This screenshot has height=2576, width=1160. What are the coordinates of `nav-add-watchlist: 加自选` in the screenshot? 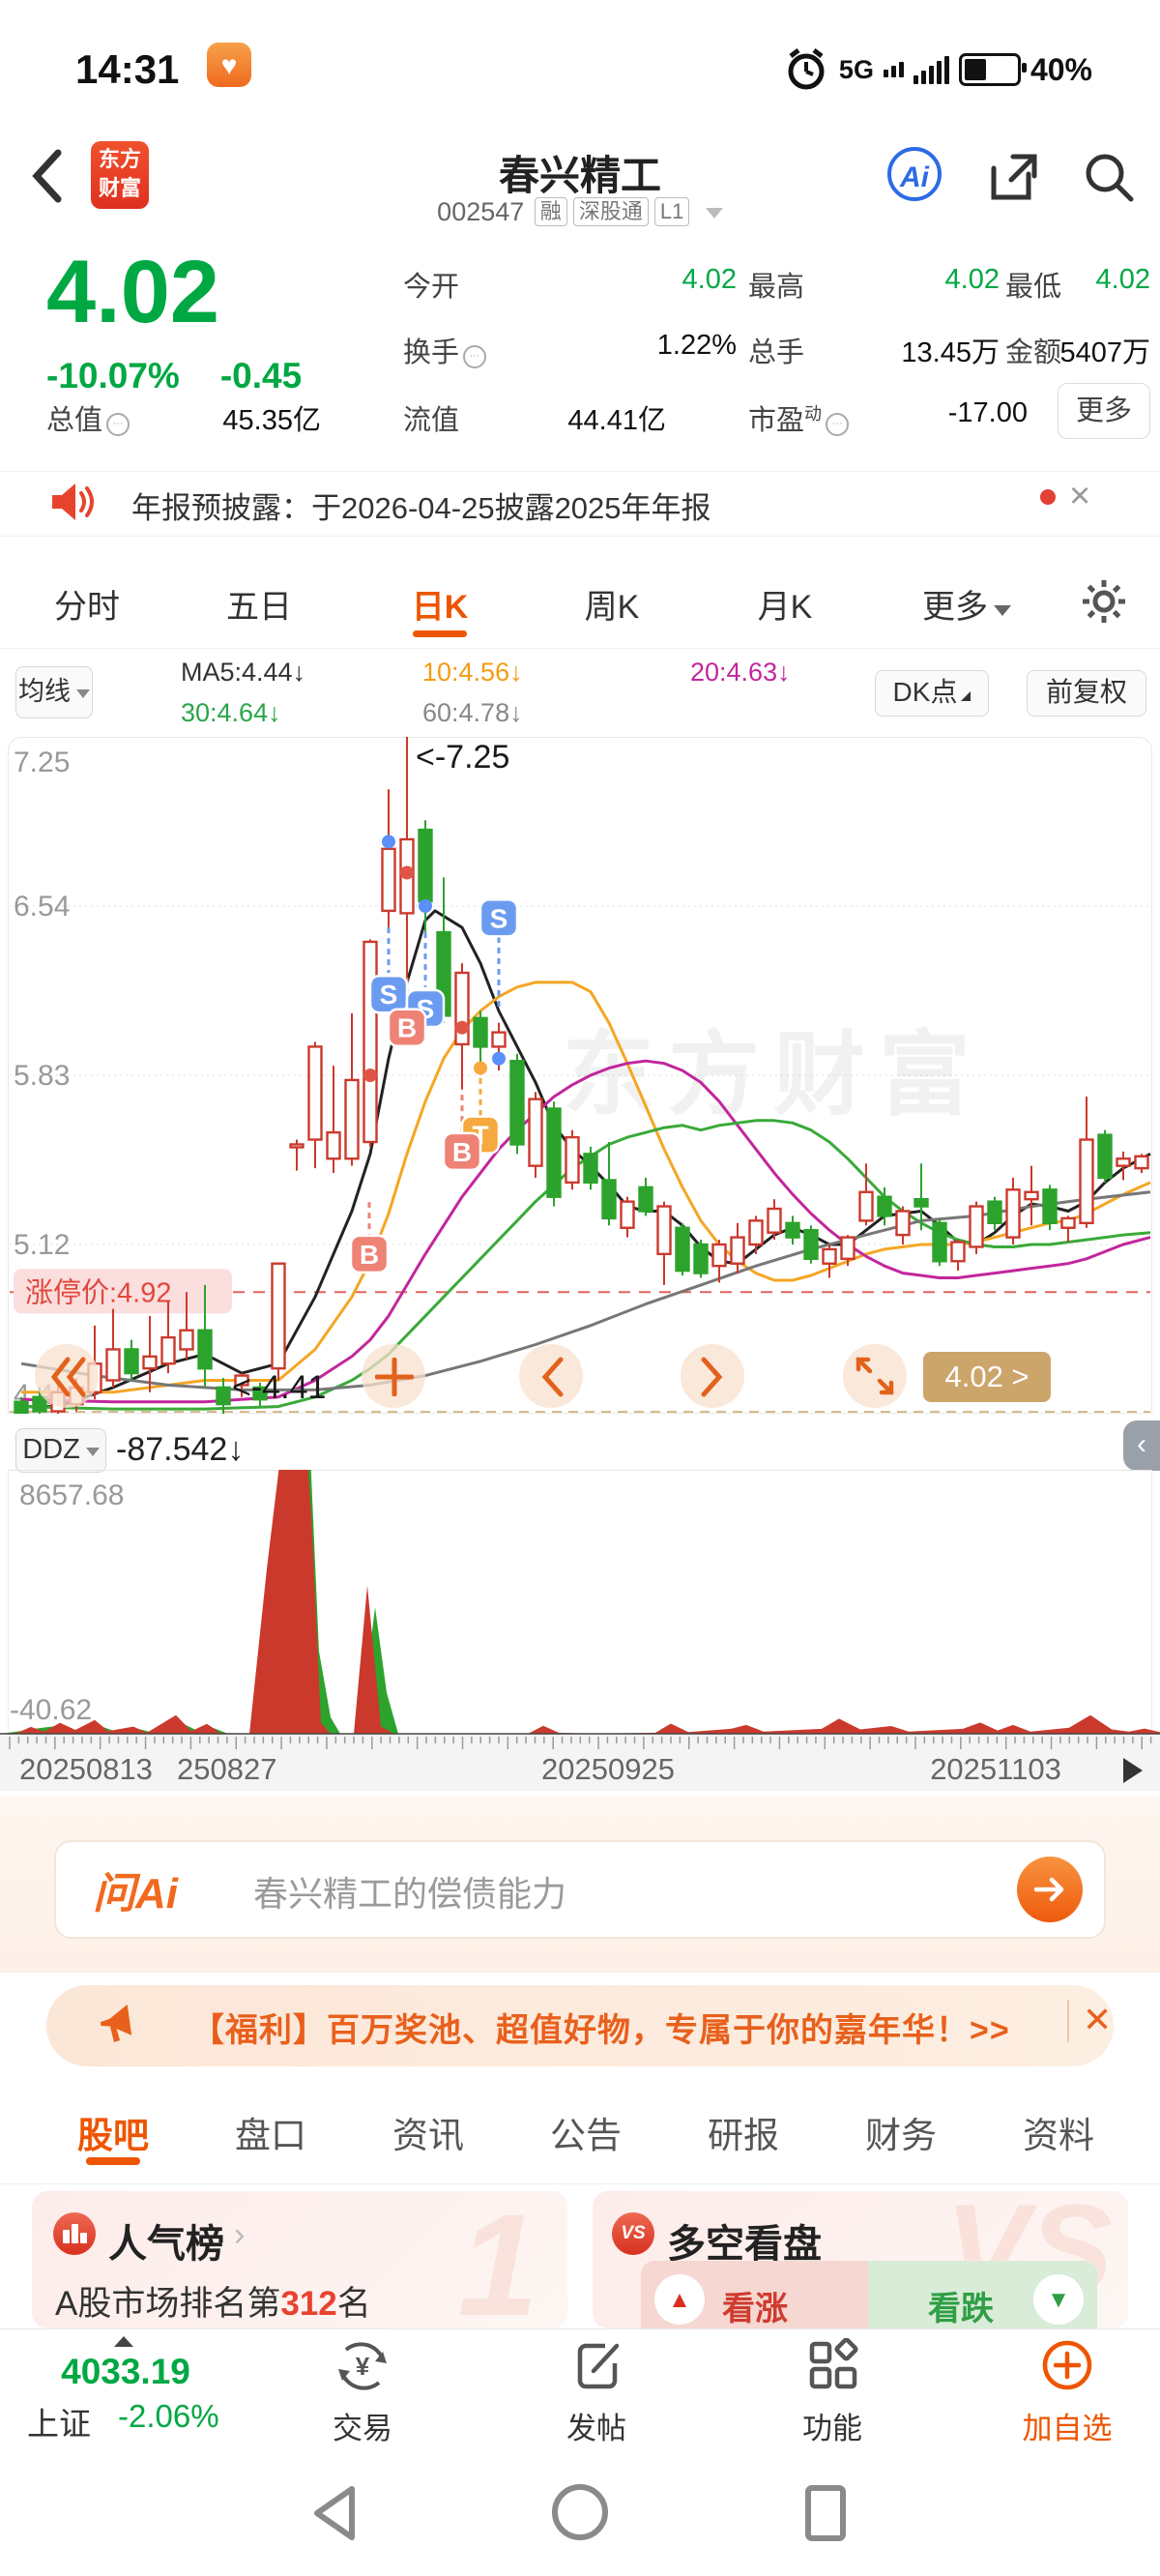 It's located at (1067, 2428).